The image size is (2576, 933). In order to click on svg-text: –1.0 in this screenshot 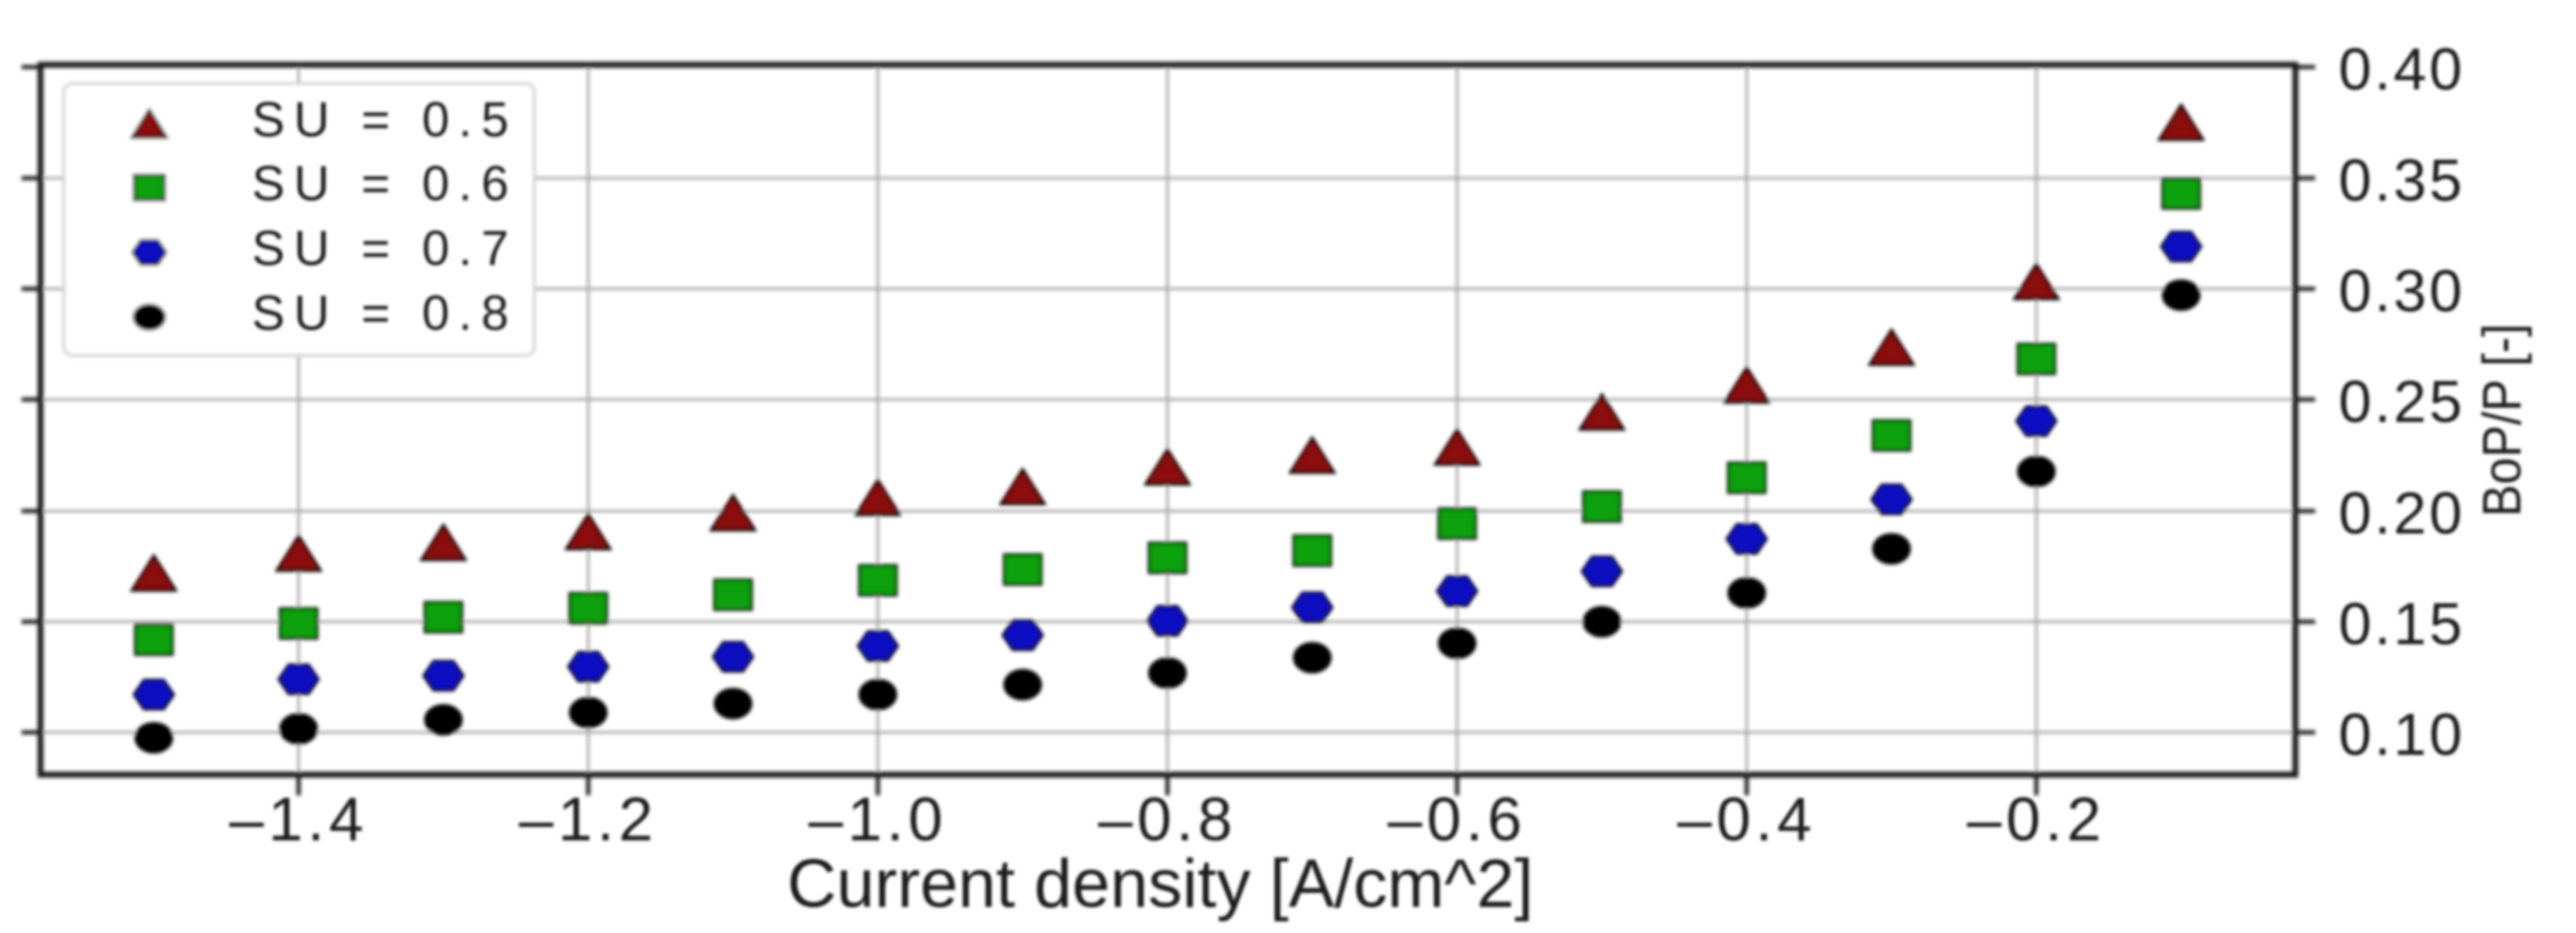, I will do `click(878, 819)`.